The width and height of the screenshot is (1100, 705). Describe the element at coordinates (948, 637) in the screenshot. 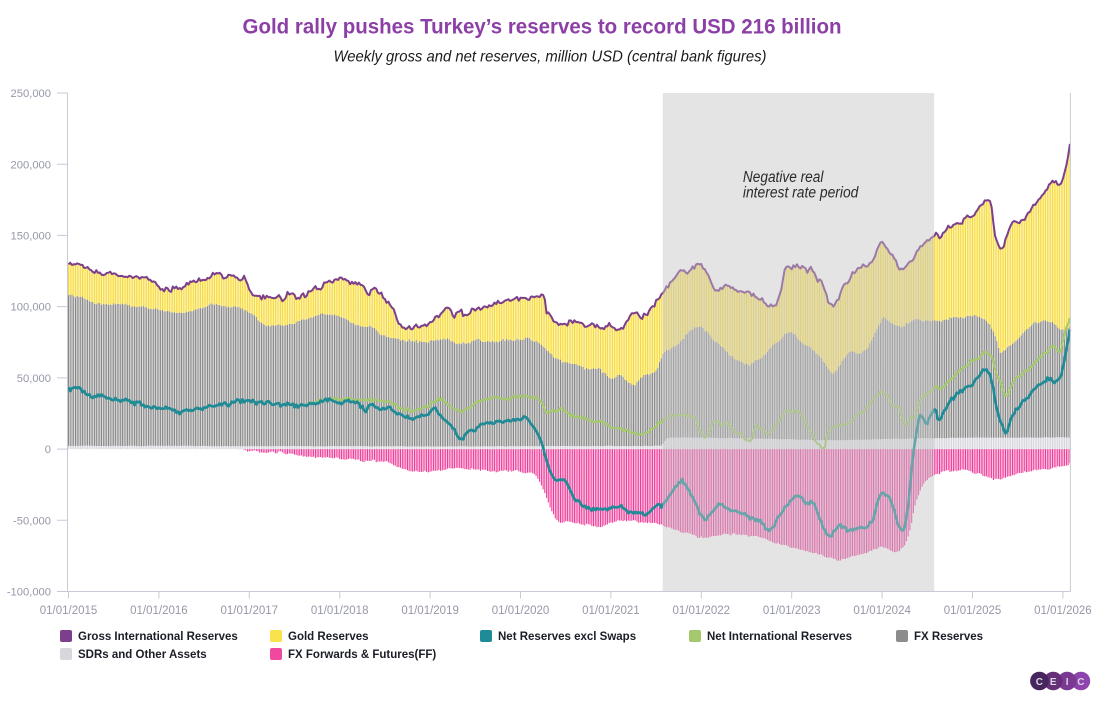

I see `svg-text: FX Reserves` at that location.